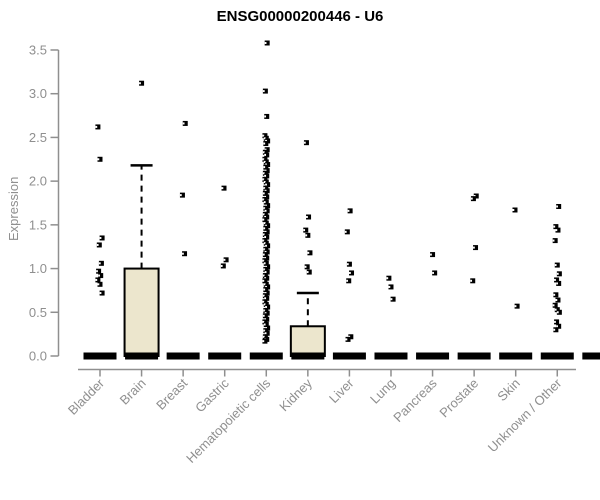 The width and height of the screenshot is (600, 500). Describe the element at coordinates (307, 341) in the screenshot. I see `box` at that location.